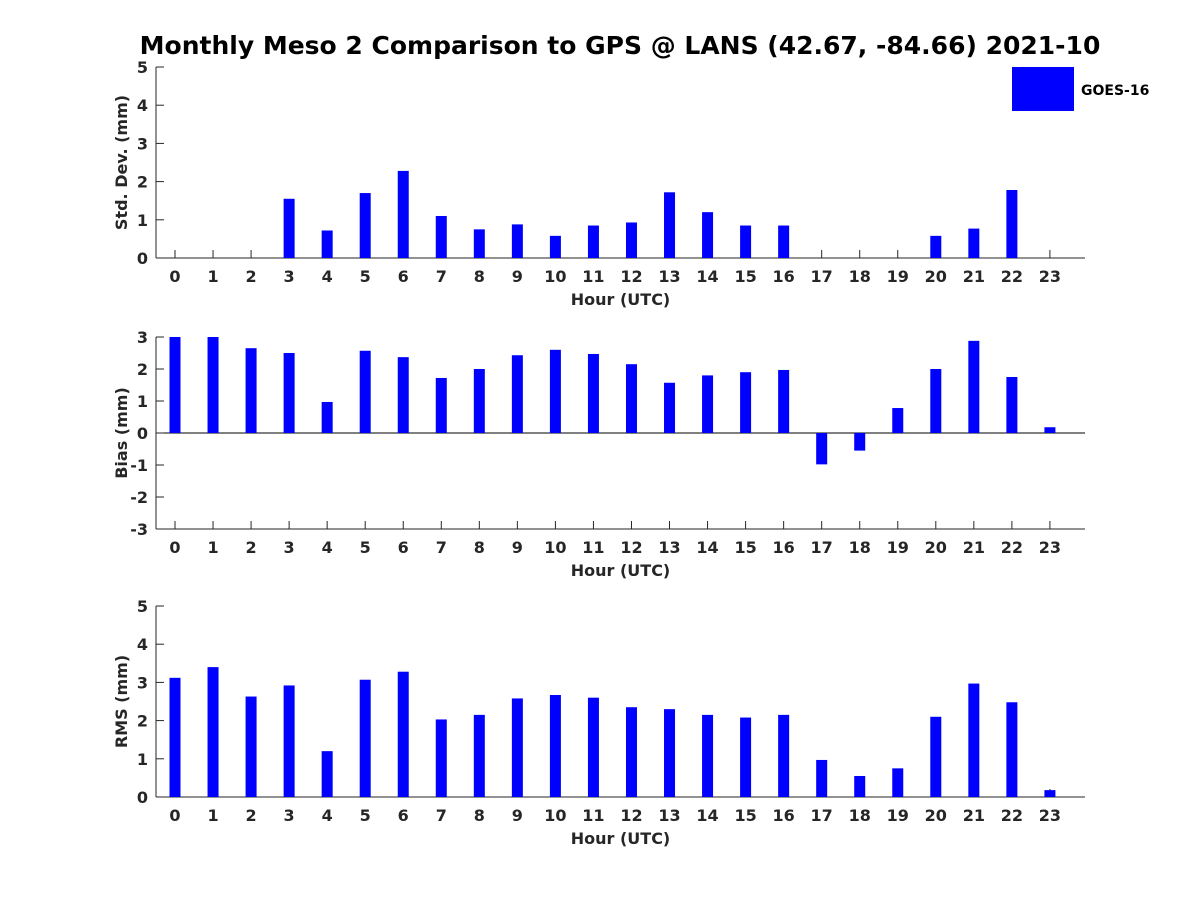 Image resolution: width=1200 pixels, height=900 pixels. What do you see at coordinates (365, 815) in the screenshot?
I see `x-tick-label: 5` at bounding box center [365, 815].